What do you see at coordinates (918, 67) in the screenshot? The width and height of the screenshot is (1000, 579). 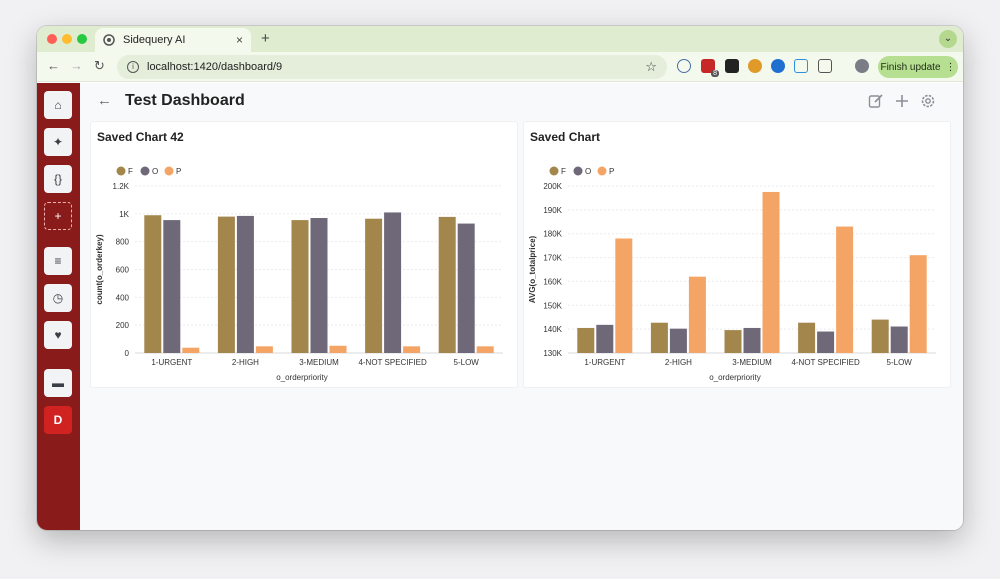 I see `finish-update-button: Finish update ⋮` at bounding box center [918, 67].